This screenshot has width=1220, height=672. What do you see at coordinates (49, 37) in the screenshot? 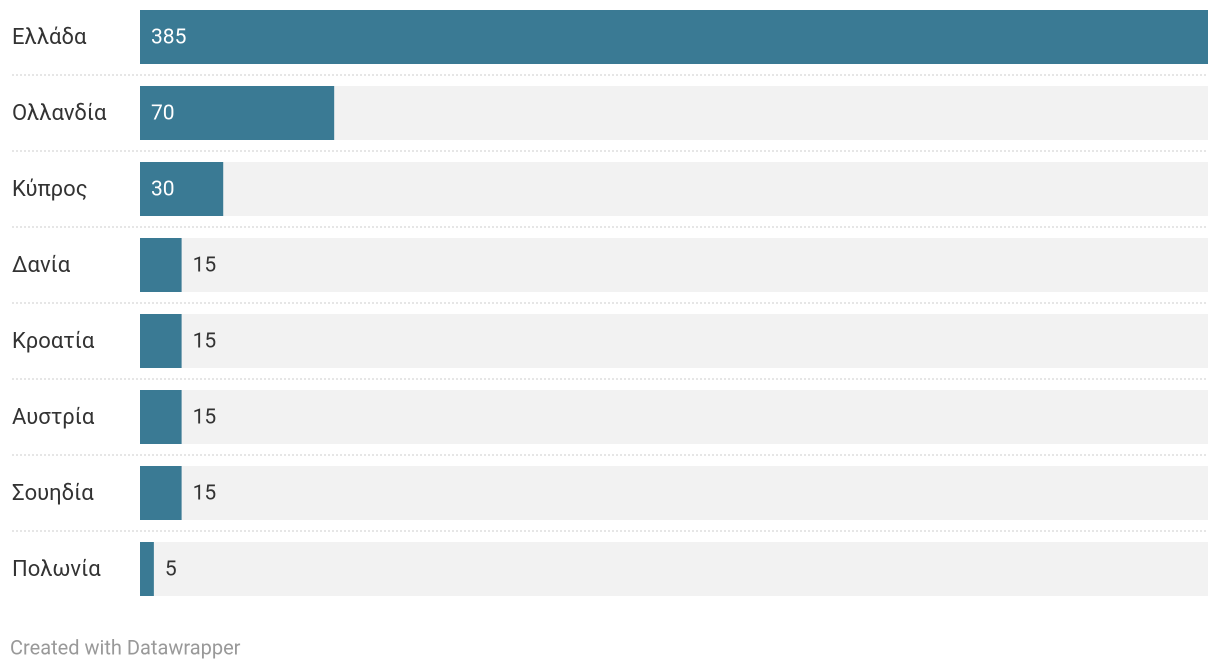
I see `category-label: Ελλάδα` at bounding box center [49, 37].